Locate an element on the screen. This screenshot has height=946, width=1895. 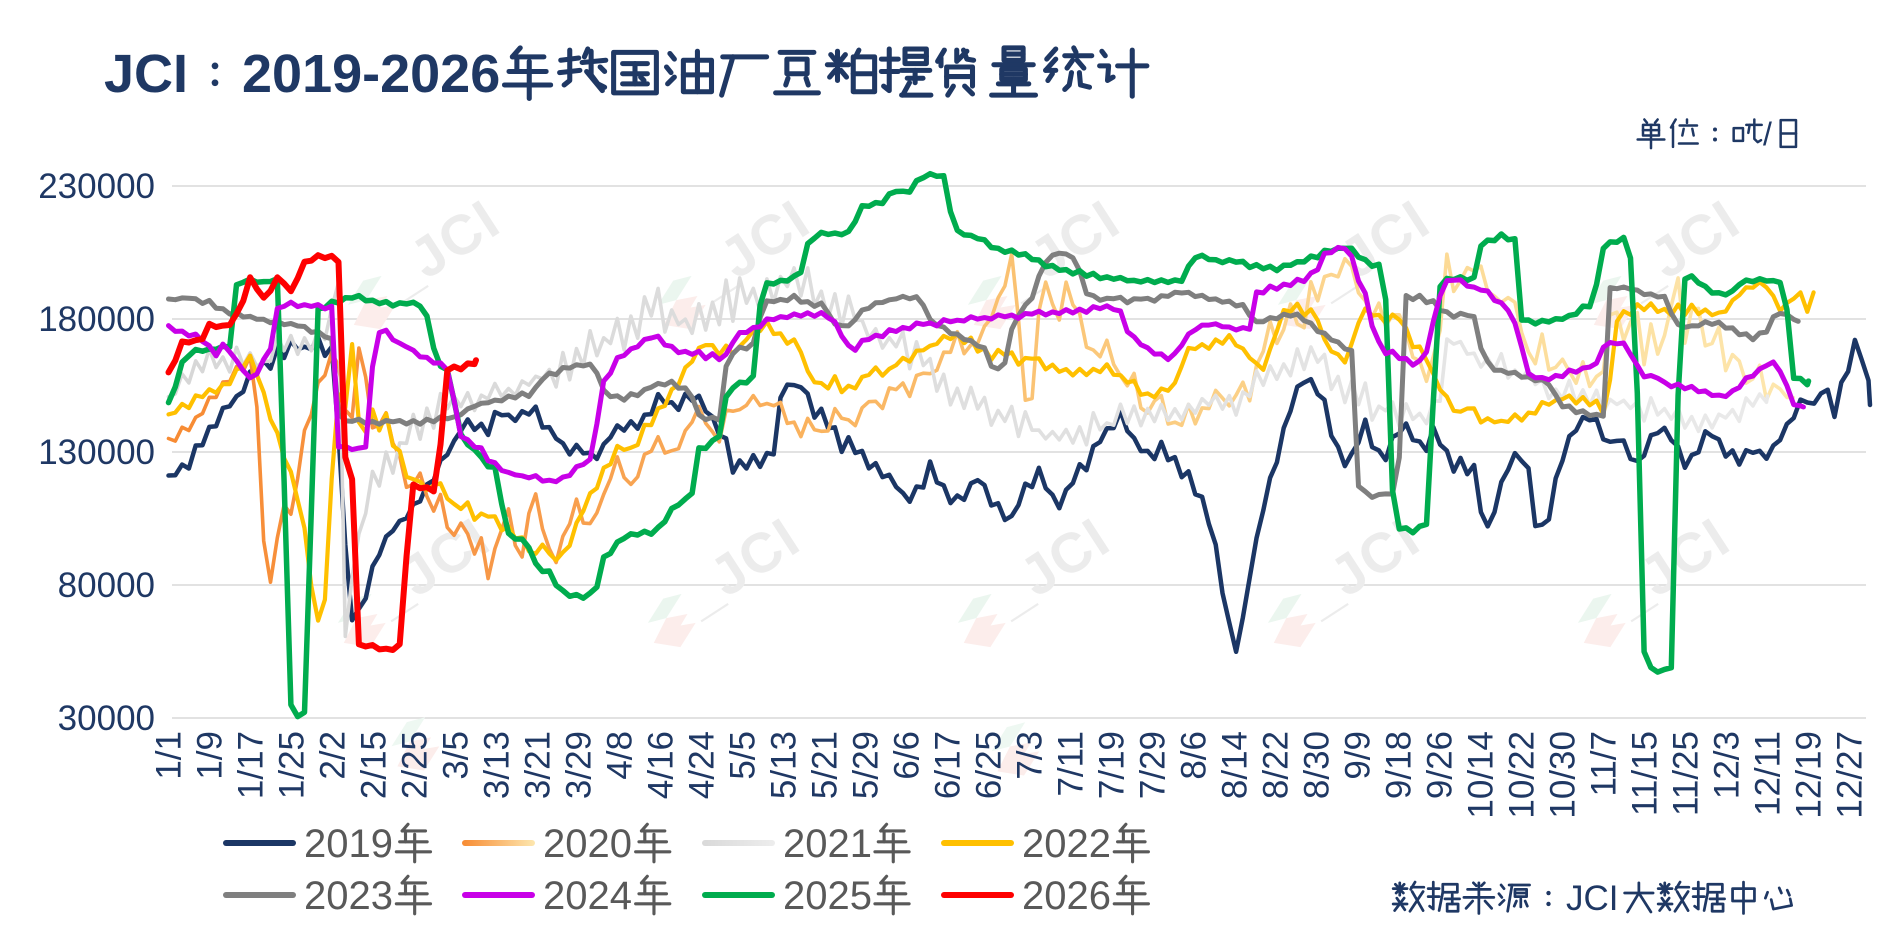
svg-text: 4/8 is located at coordinates (620, 755).